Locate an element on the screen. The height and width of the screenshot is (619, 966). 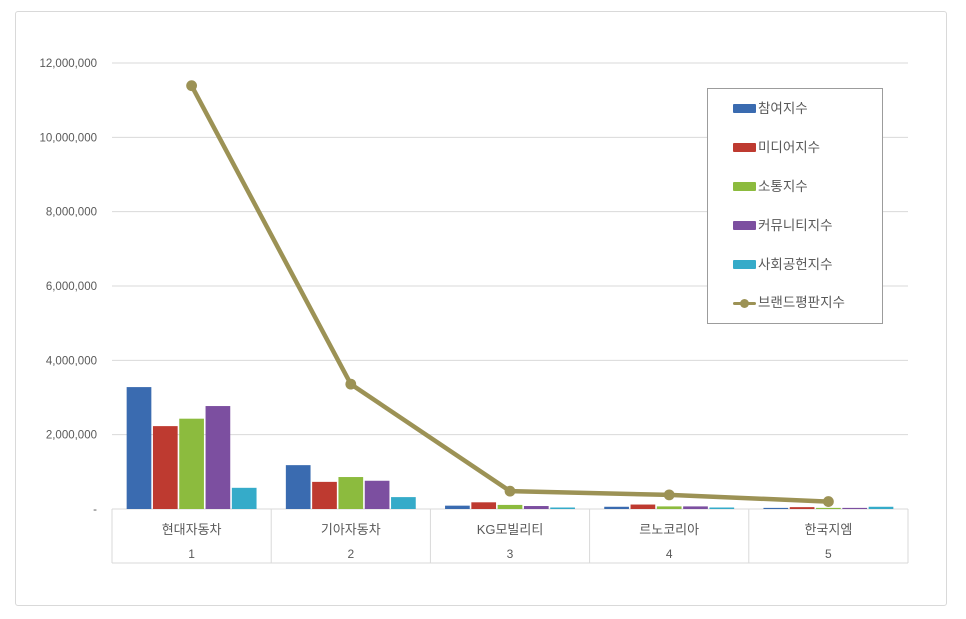
legend-item-participation-index: 참여지수 is located at coordinates (804, 109).